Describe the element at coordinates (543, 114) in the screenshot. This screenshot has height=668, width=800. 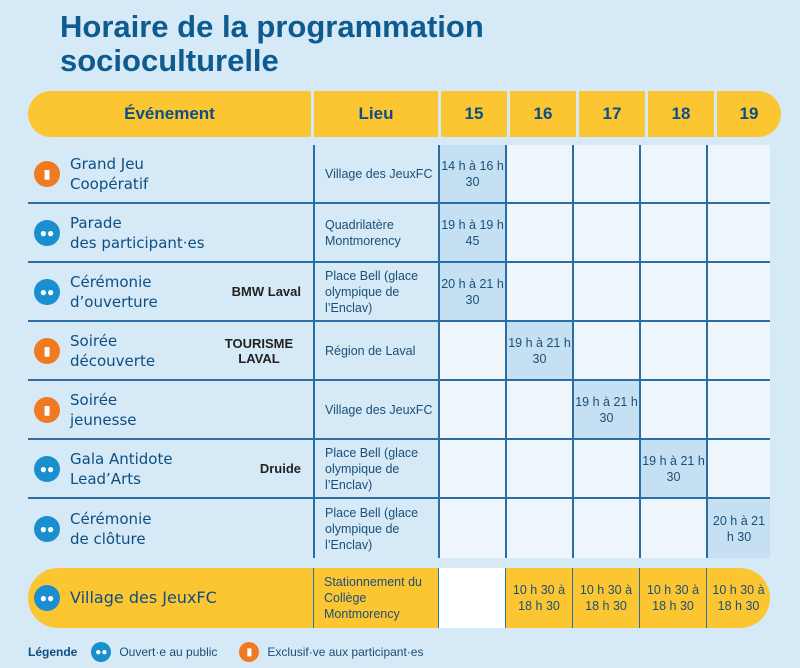
I see `column-header: 16` at that location.